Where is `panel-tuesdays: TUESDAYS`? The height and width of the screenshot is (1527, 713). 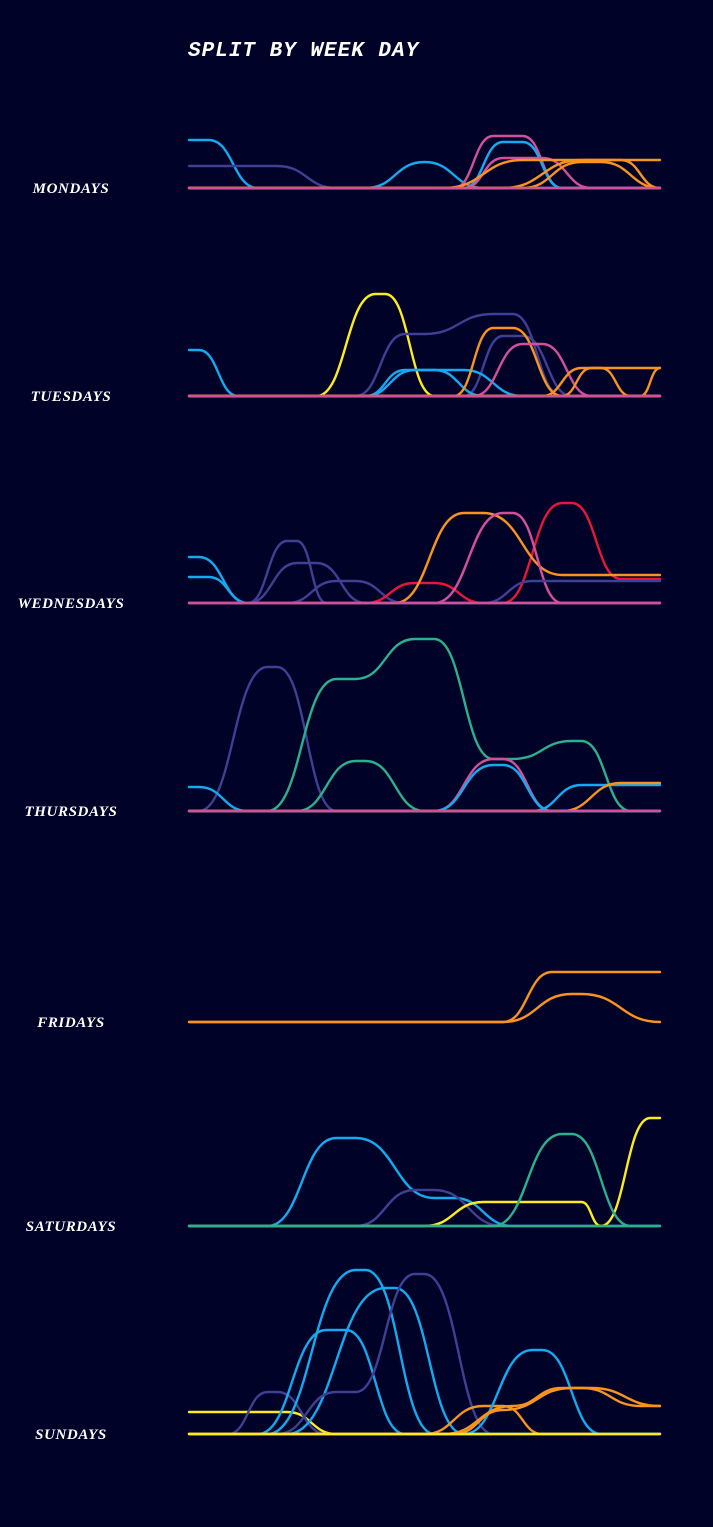
panel-tuesdays: TUESDAYS is located at coordinates (346, 348).